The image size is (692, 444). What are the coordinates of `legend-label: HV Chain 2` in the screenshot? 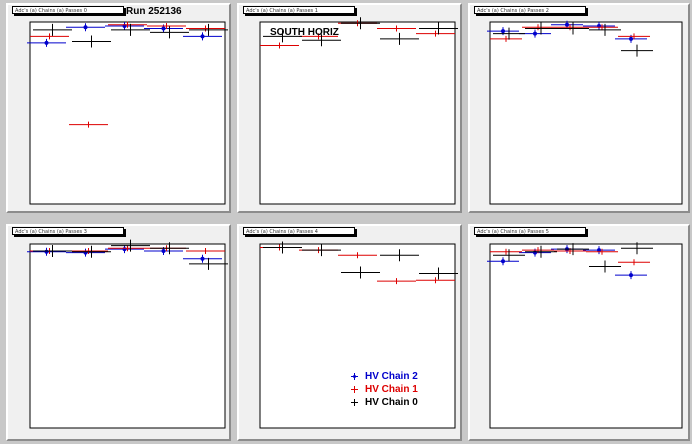 It's located at (391, 376).